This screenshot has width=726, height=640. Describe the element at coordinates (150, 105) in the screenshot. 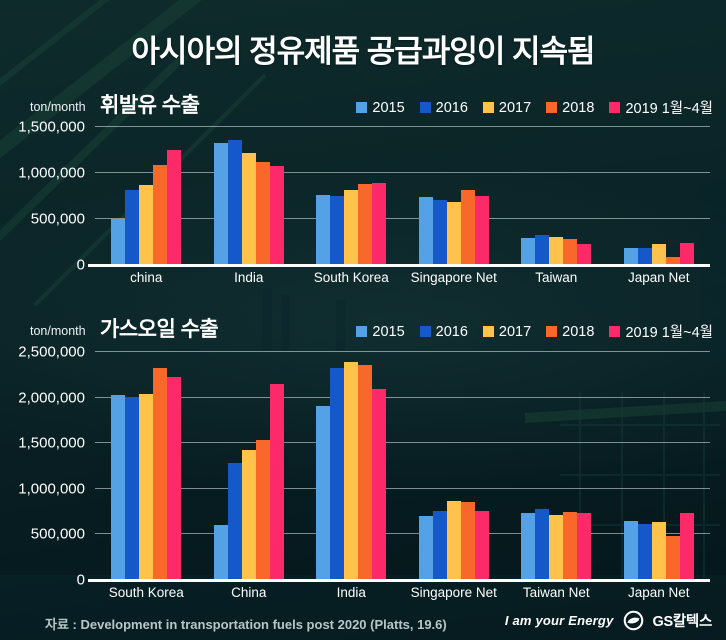

I see `chart1-title: 휘발유 수출` at that location.